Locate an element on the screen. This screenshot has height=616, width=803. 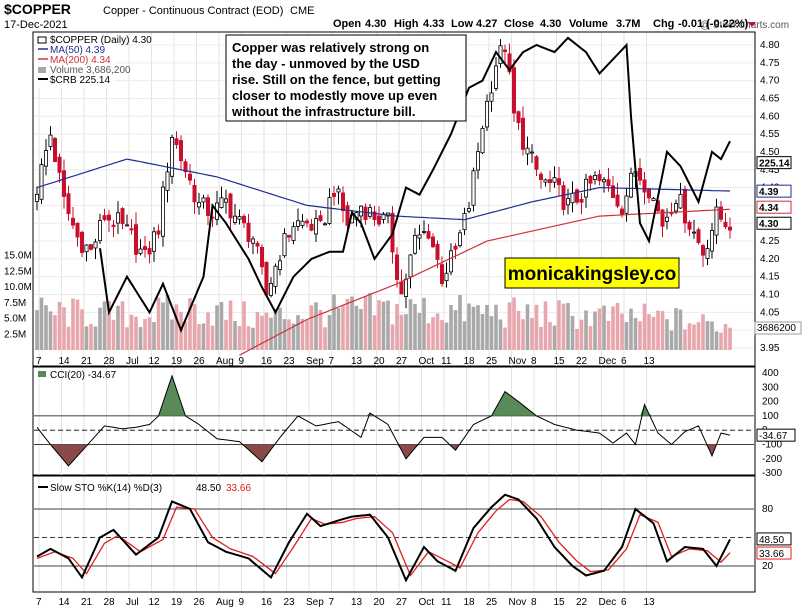
x-tick-label: Oct is located at coordinates (427, 361).